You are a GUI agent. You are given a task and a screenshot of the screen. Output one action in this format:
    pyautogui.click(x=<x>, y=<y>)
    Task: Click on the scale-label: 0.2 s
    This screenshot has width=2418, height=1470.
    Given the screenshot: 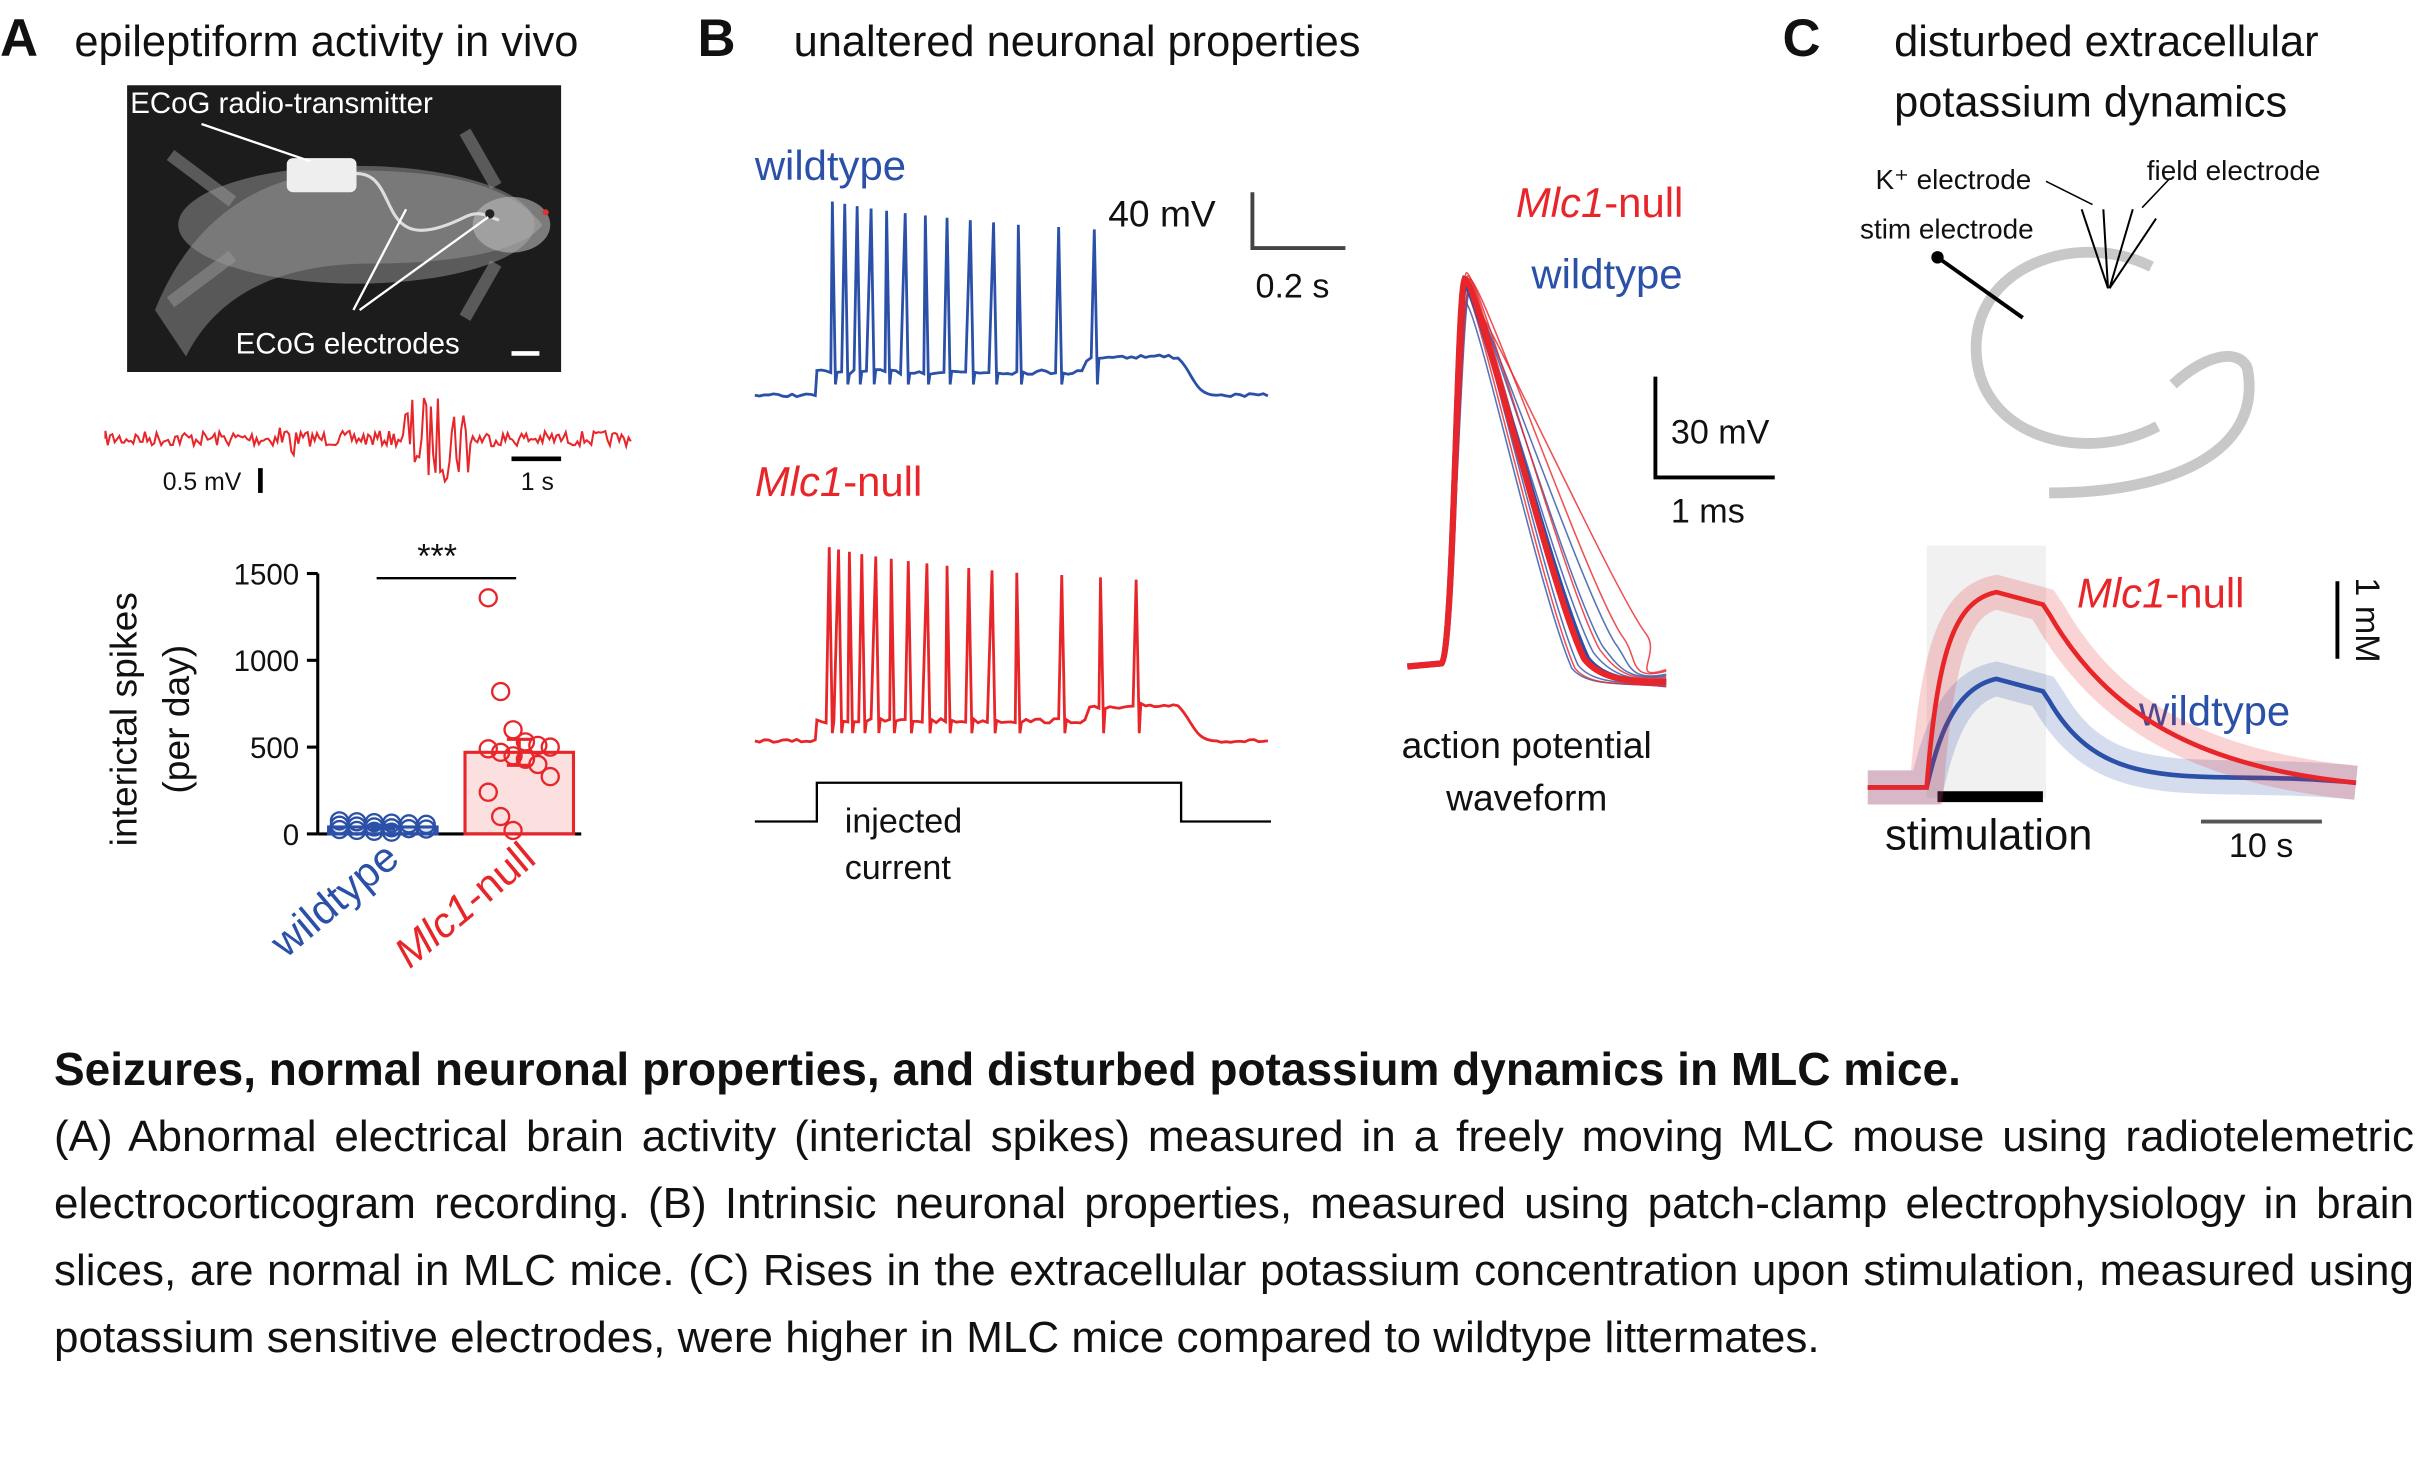 What is the action you would take?
    pyautogui.click(x=1293, y=287)
    